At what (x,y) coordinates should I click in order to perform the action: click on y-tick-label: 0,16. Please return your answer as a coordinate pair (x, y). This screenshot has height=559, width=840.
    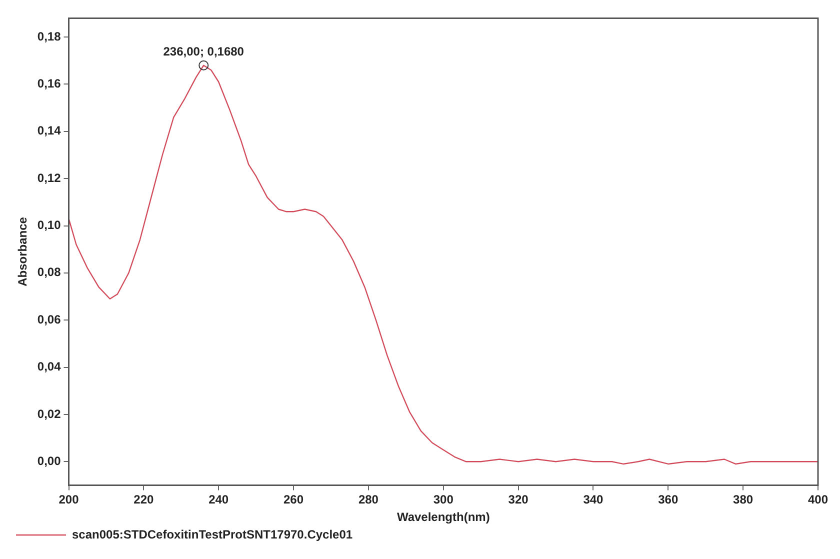
    Looking at the image, I should click on (49, 83).